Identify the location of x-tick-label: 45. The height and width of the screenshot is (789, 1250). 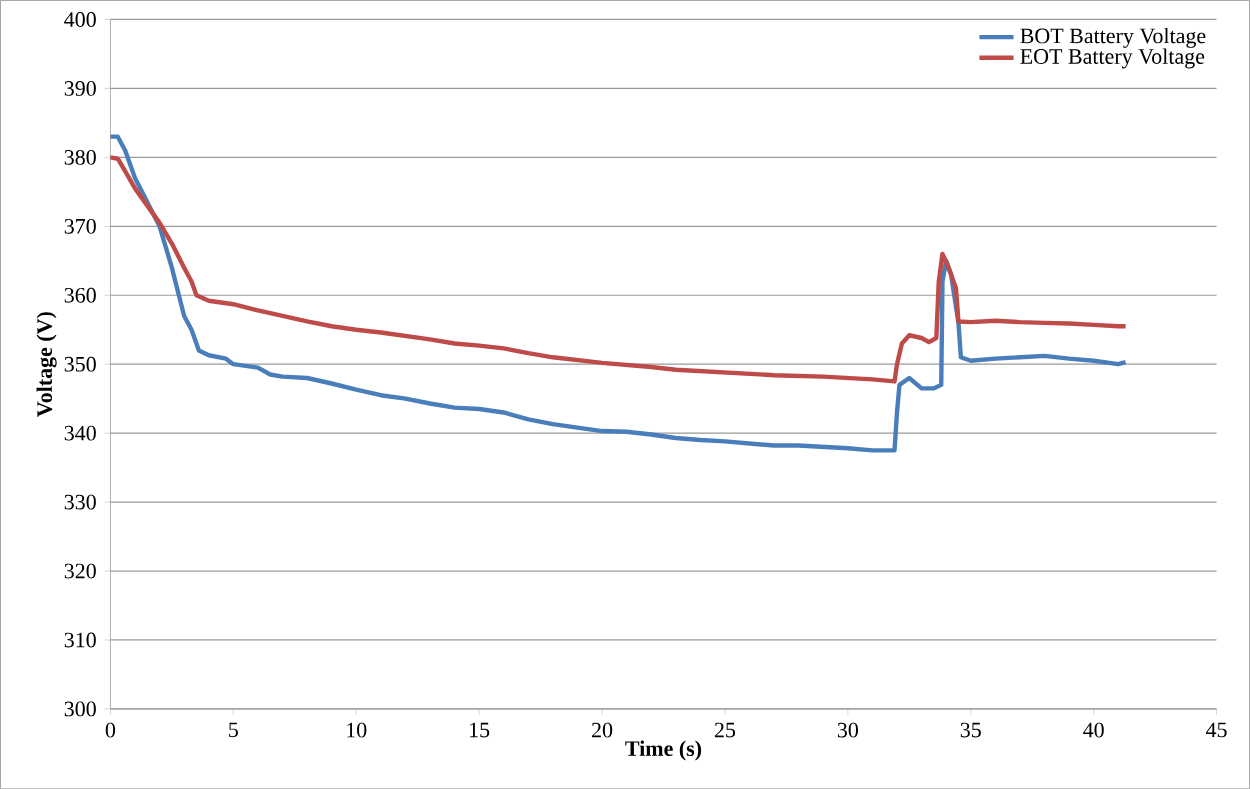
(1216, 730).